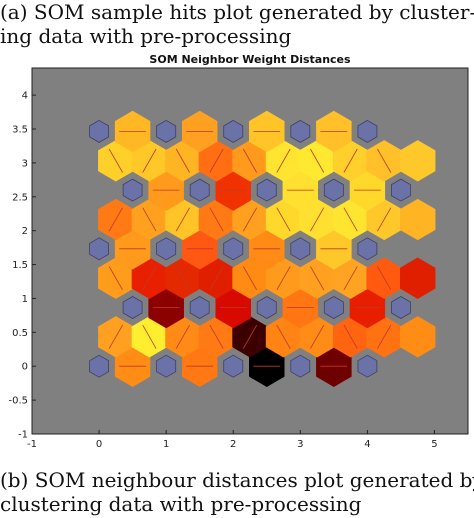 Image resolution: width=474 pixels, height=518 pixels. Describe the element at coordinates (25, 299) in the screenshot. I see `y-tick-label: 1` at that location.